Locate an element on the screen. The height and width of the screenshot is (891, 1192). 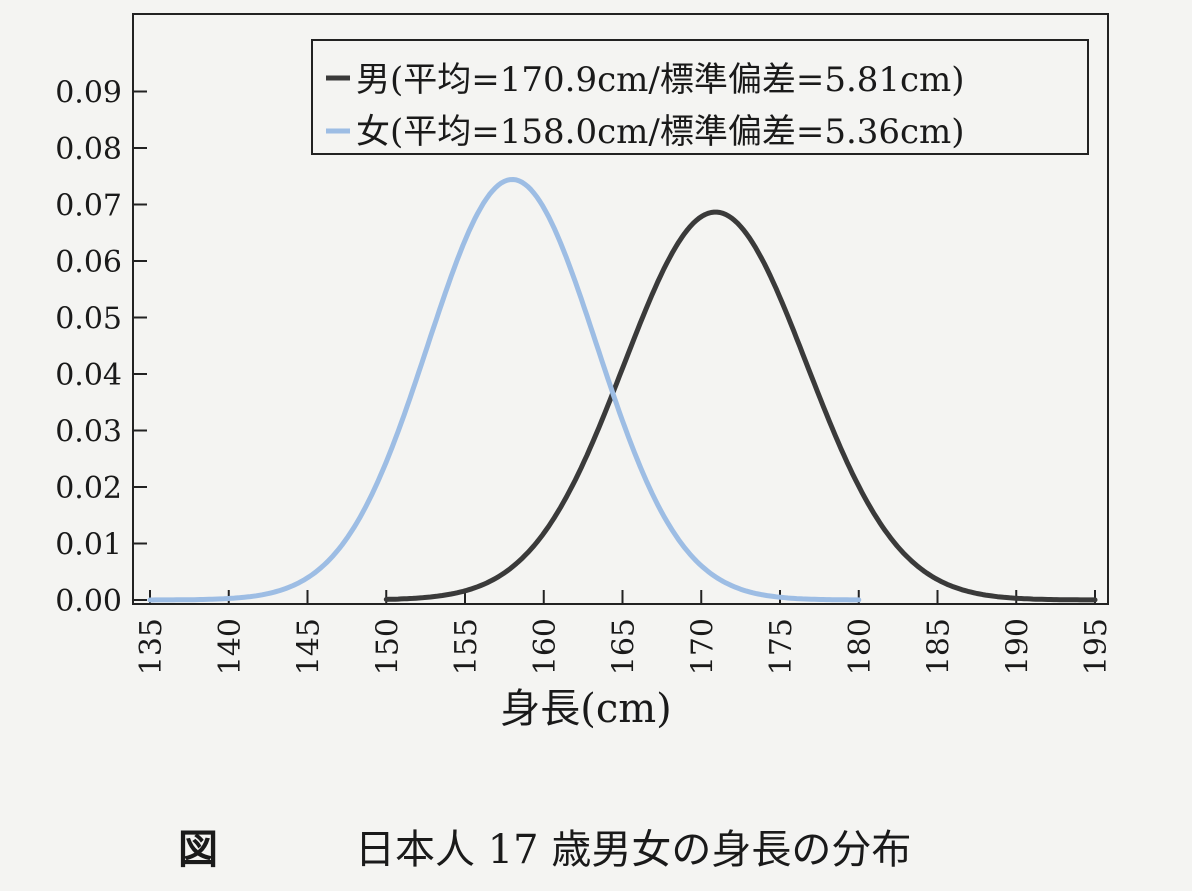
x-tick-label: 185 is located at coordinates (939, 646).